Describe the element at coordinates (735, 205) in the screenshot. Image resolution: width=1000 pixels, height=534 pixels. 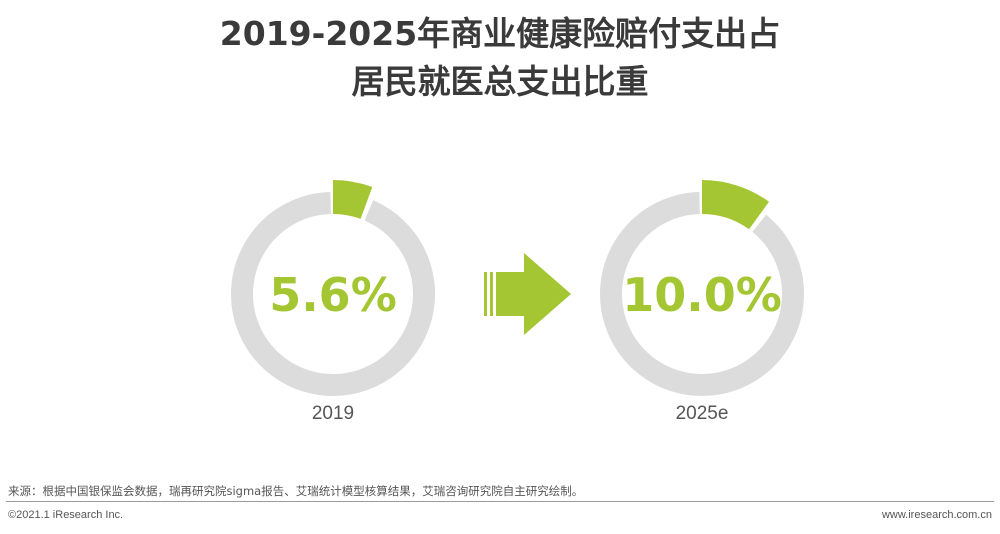
I see `donut-segment-2025e` at that location.